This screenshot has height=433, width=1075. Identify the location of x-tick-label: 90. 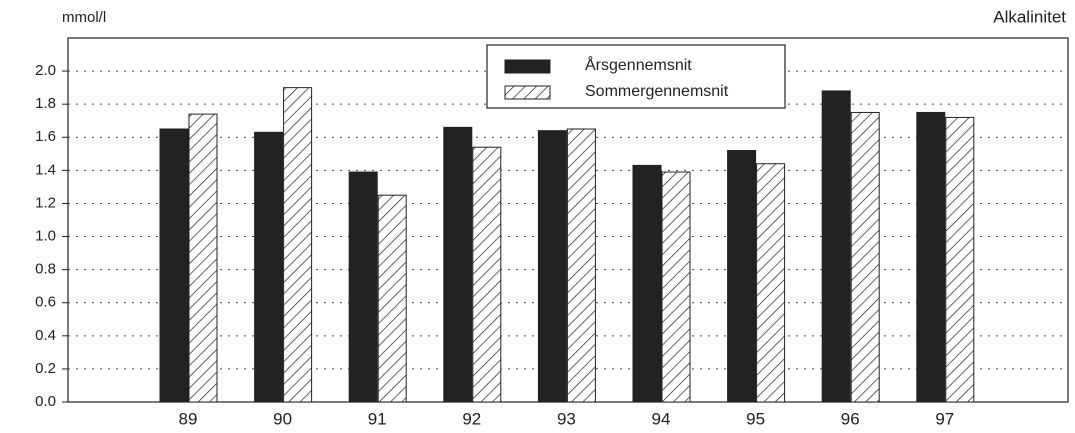
(282, 418).